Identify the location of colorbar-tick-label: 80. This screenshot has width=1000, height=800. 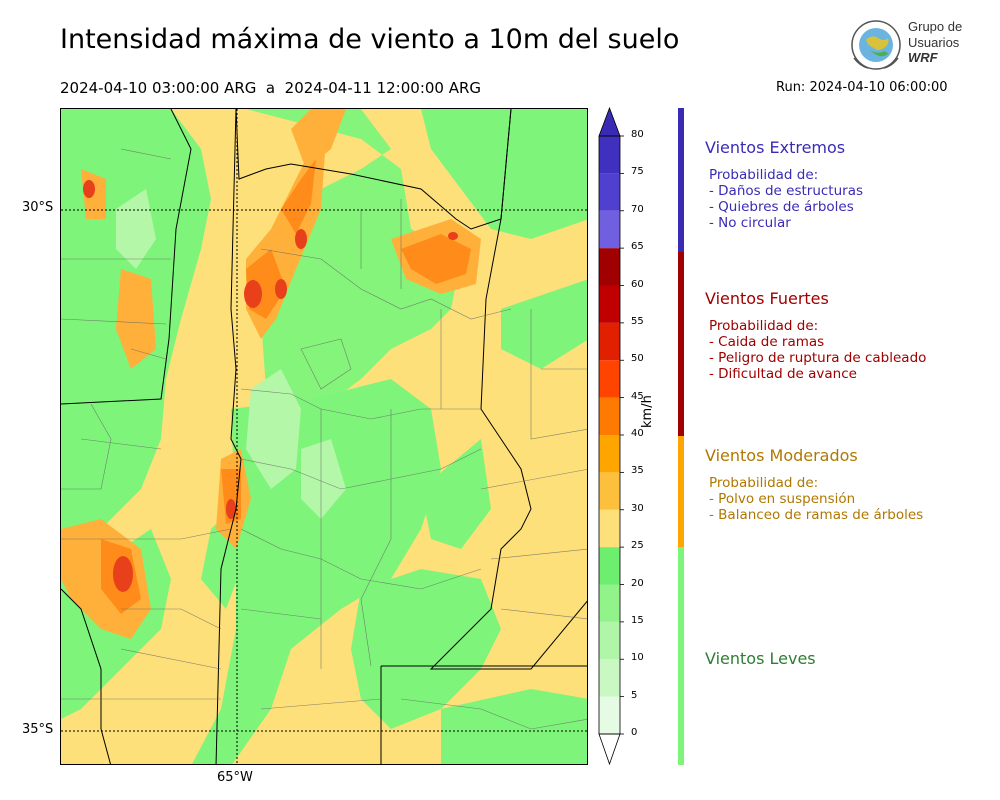
(637, 134).